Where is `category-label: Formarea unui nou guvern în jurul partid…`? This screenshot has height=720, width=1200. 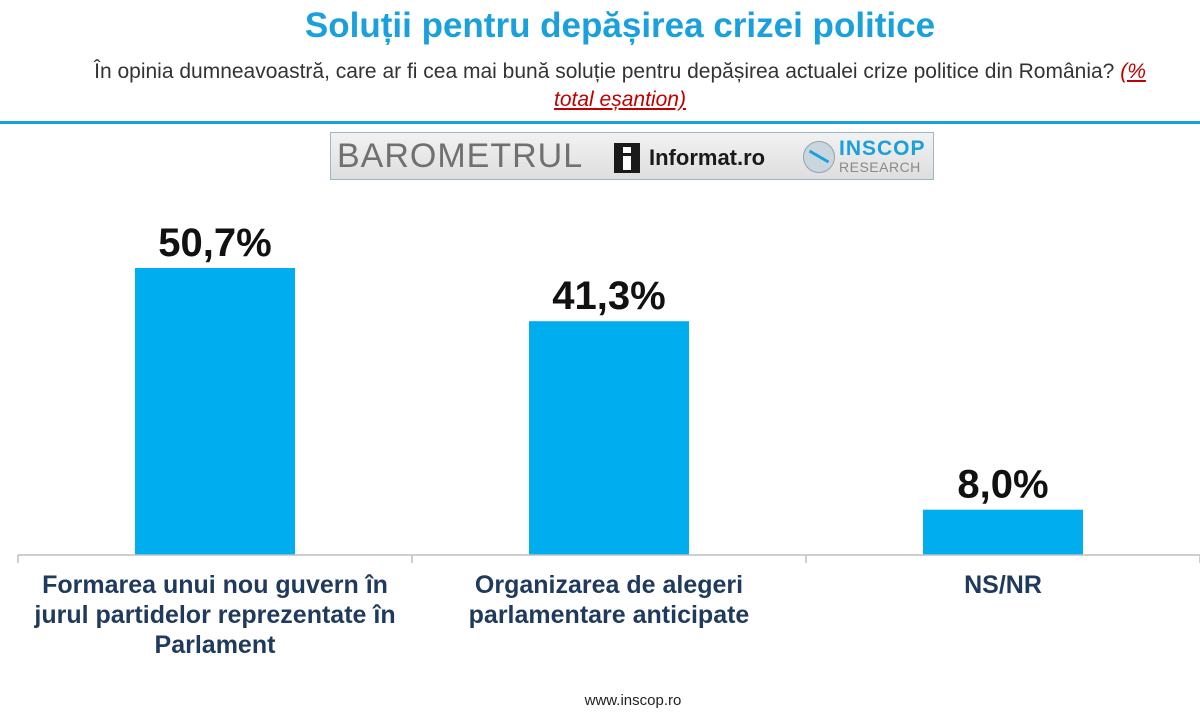 category-label: Formarea unui nou guvern în jurul partid… is located at coordinates (215, 615).